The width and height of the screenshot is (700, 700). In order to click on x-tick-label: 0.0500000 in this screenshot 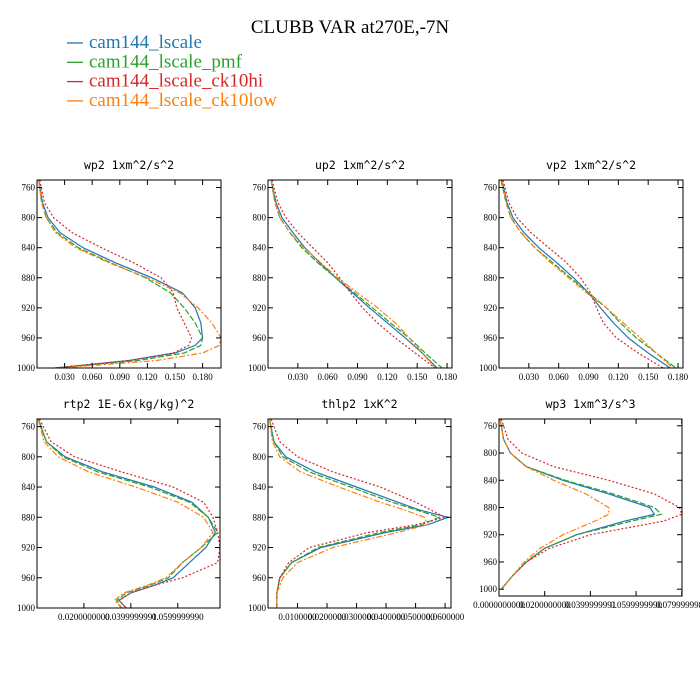, I will do `click(415, 617)`.